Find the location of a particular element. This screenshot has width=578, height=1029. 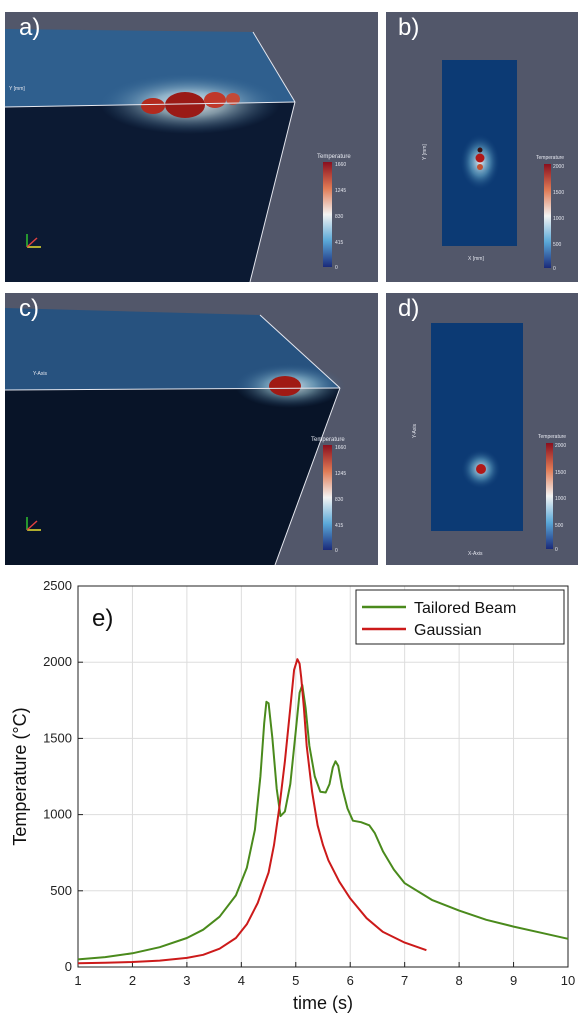

x-axis-label: time (s) is located at coordinates (323, 1003).